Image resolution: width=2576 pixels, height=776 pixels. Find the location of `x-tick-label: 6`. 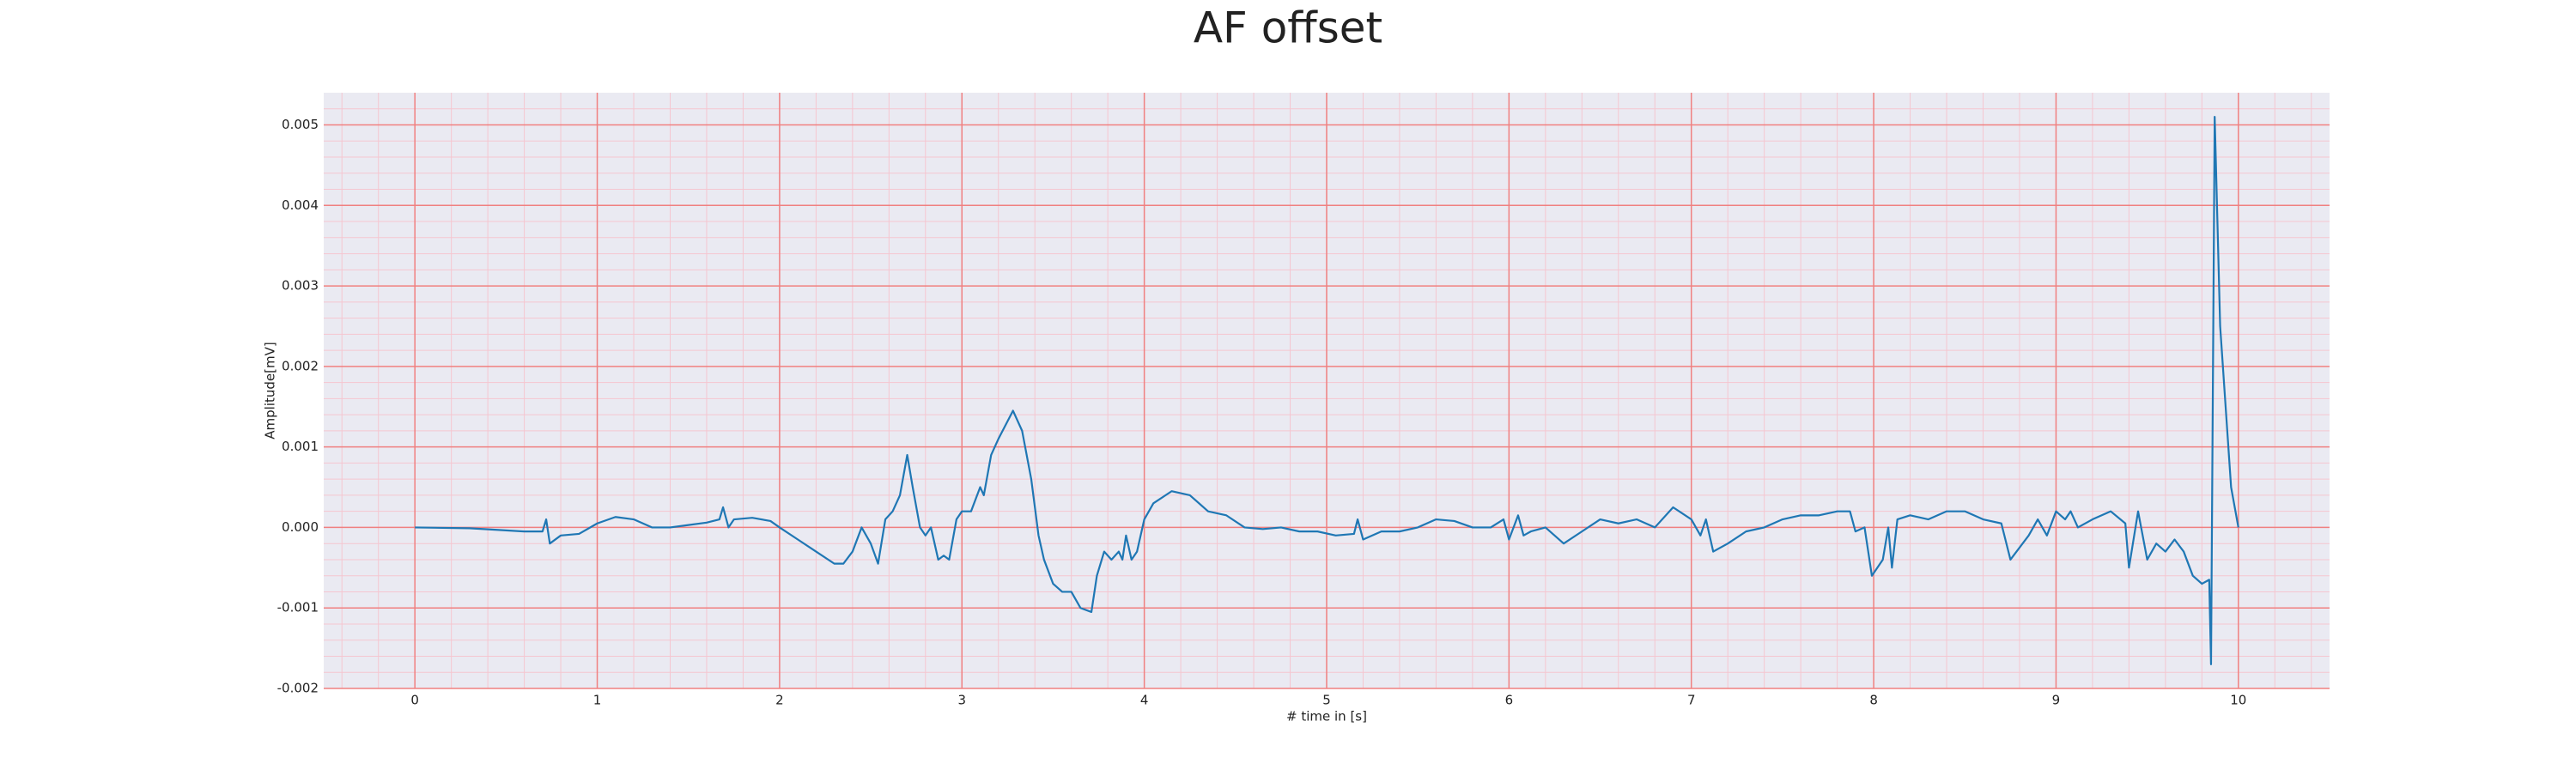

x-tick-label: 6 is located at coordinates (1510, 701).